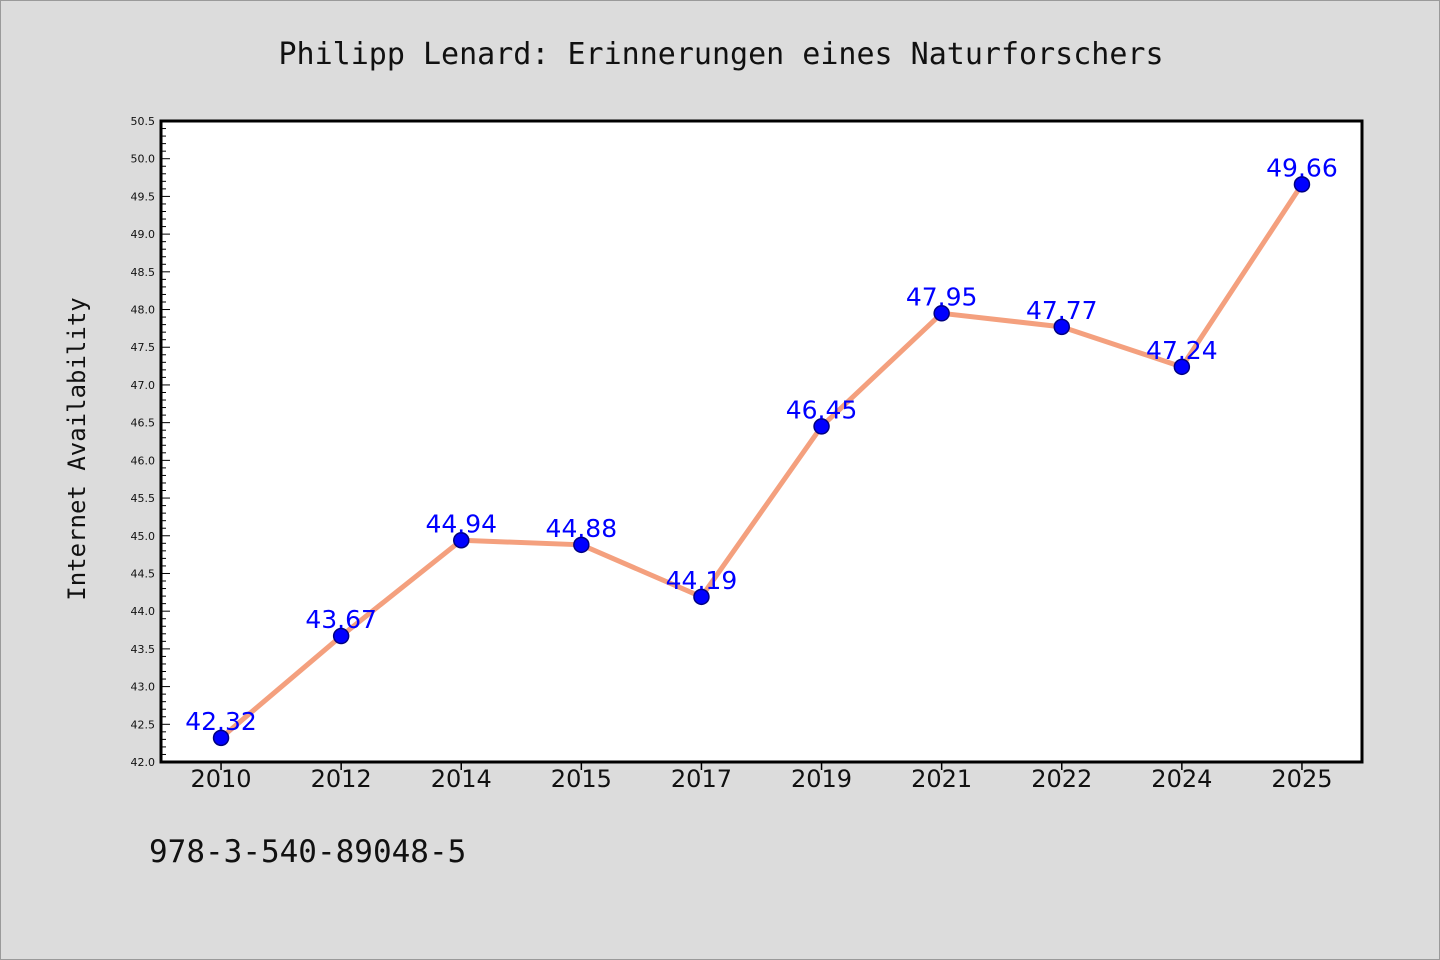  I want to click on y-tick-label: 44.5, so click(143, 573).